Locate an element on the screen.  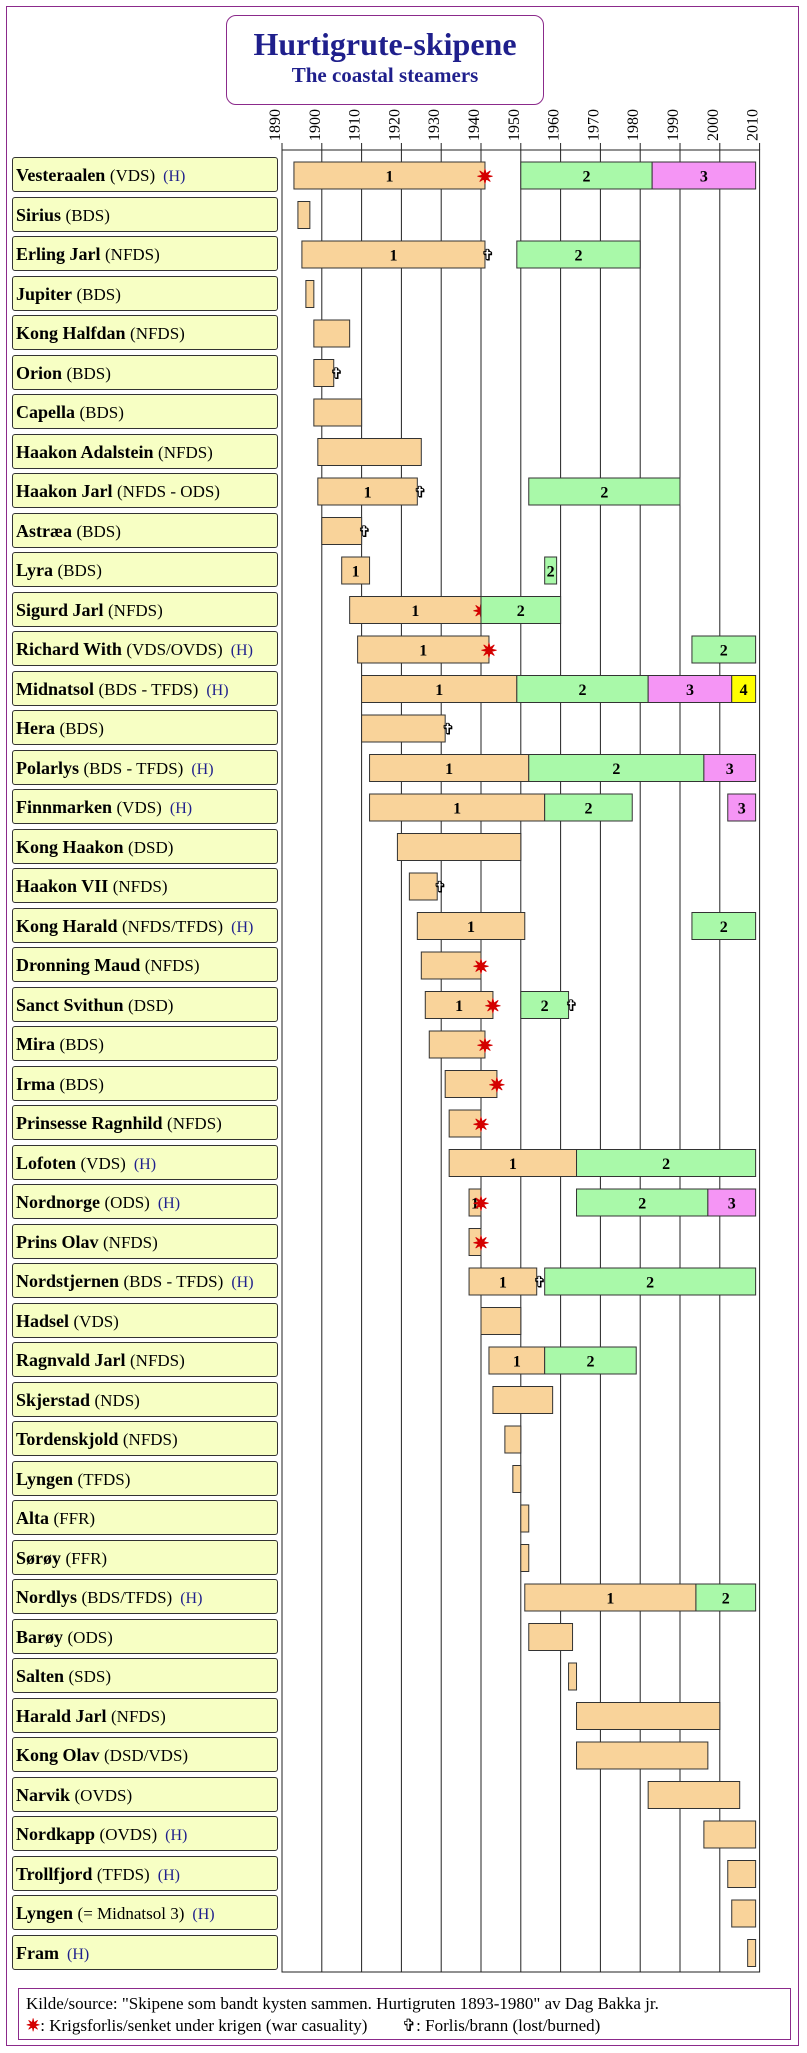
ship-label: Orion (BDS) is located at coordinates (145, 372).